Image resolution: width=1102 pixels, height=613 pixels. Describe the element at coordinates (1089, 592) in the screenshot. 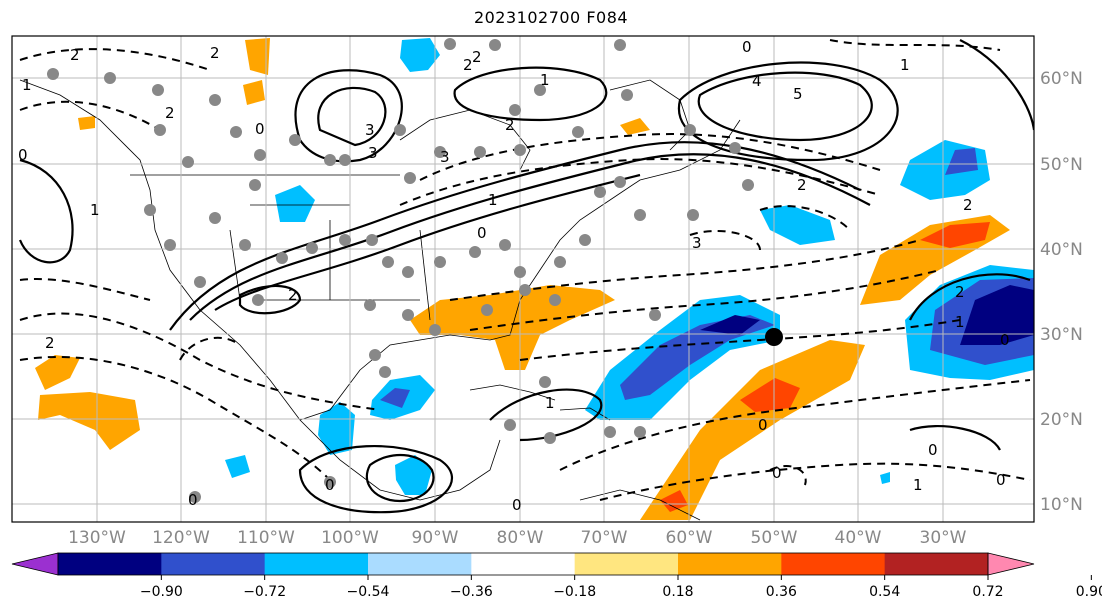

I see `colorbar-tick-label: 0.90` at that location.